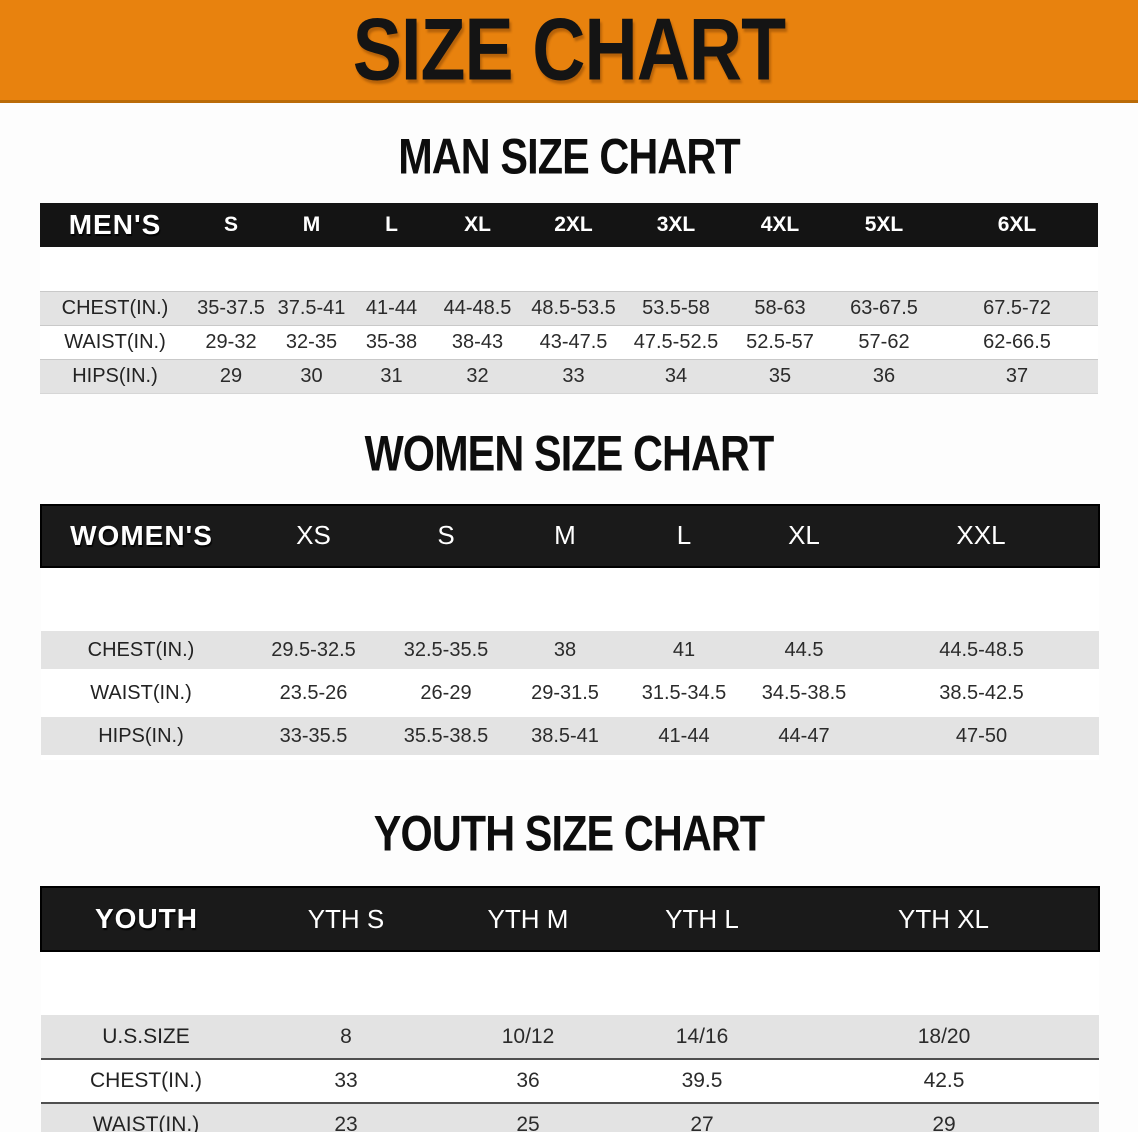 Image resolution: width=1138 pixels, height=1132 pixels. I want to click on size-value-cell: 58-63, so click(780, 308).